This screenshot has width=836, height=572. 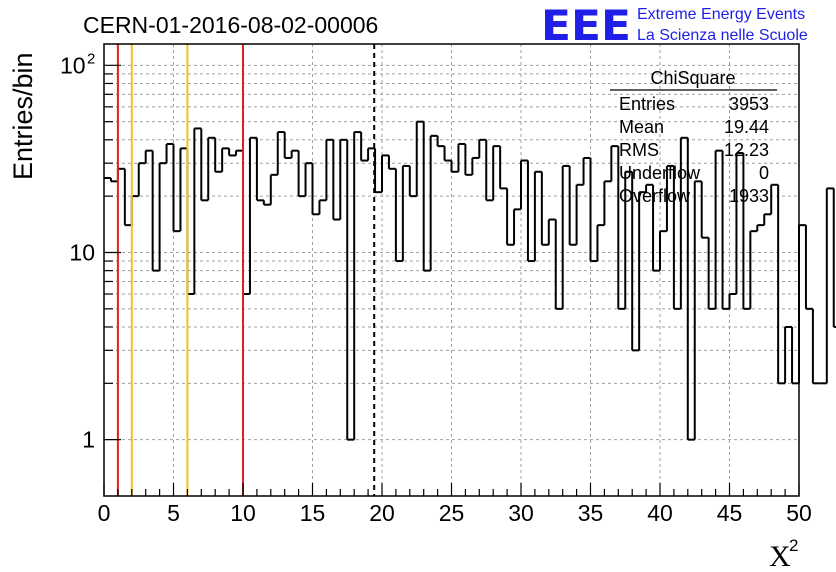 What do you see at coordinates (521, 513) in the screenshot?
I see `x-tick-label: 30` at bounding box center [521, 513].